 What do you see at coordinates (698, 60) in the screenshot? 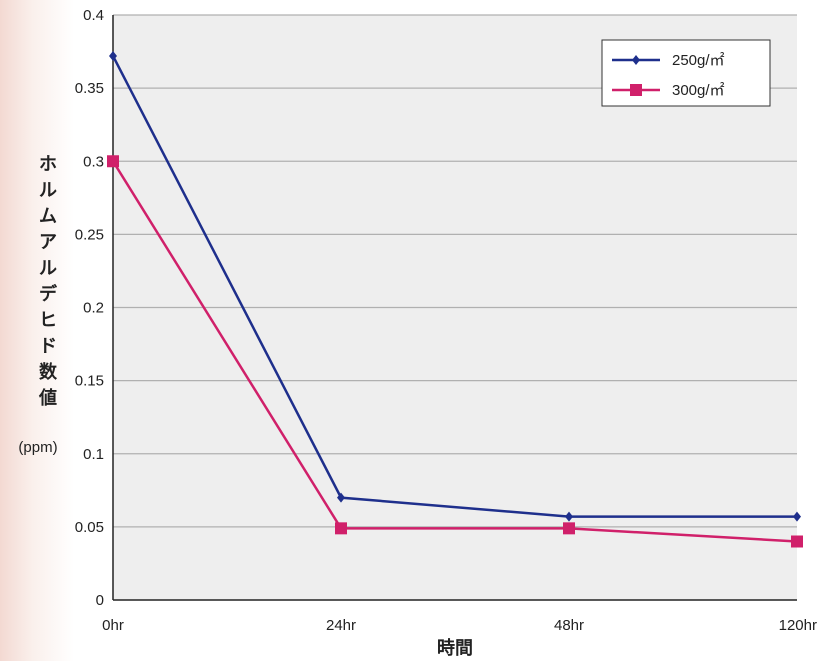
I see `legend-label: 250g/㎡` at bounding box center [698, 60].